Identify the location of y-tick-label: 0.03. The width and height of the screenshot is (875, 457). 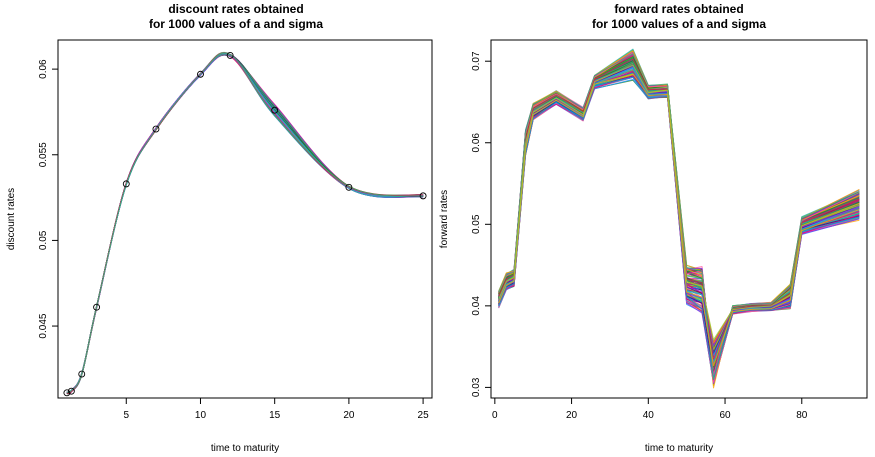
(476, 387).